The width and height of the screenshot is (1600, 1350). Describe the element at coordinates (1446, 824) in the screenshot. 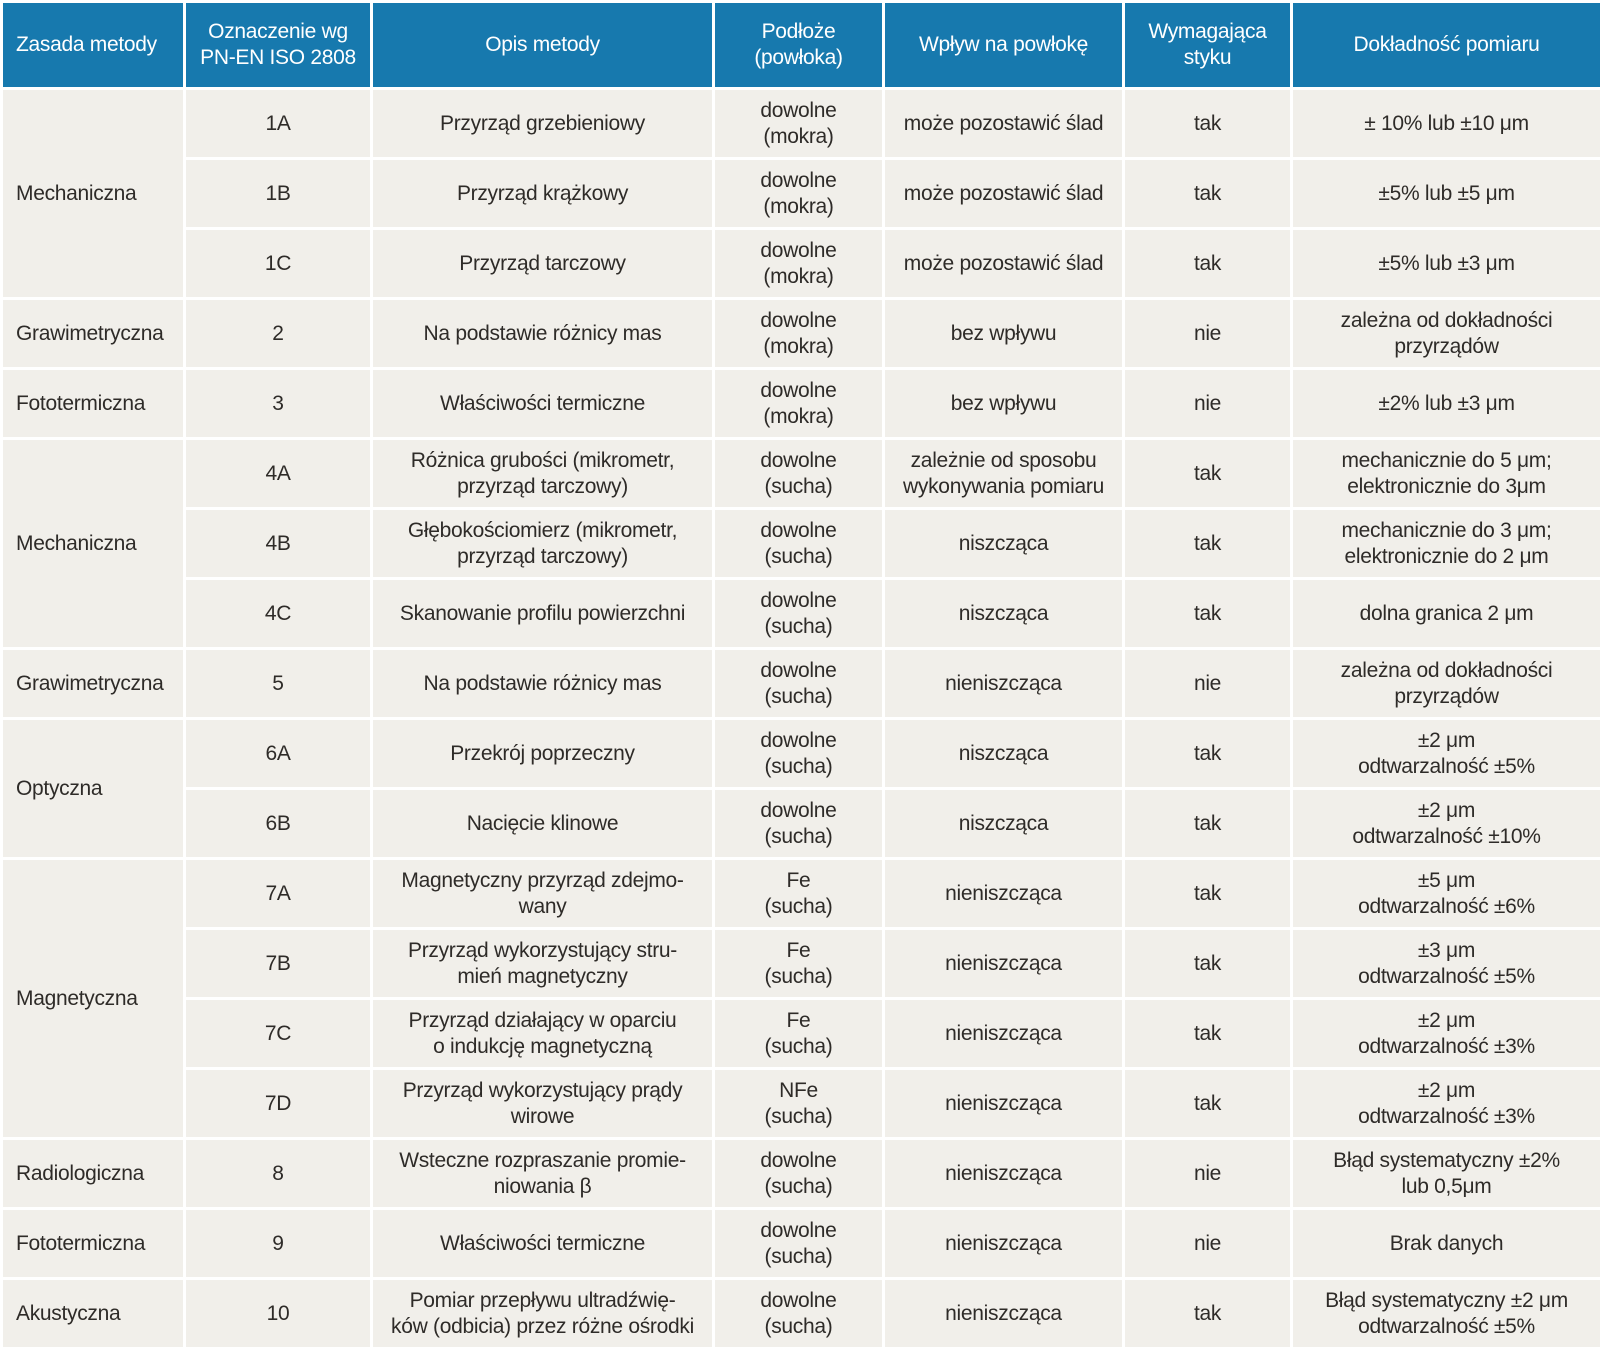

I see `cell-accuracy: ±2 μm odtwarzalność ±10%` at that location.